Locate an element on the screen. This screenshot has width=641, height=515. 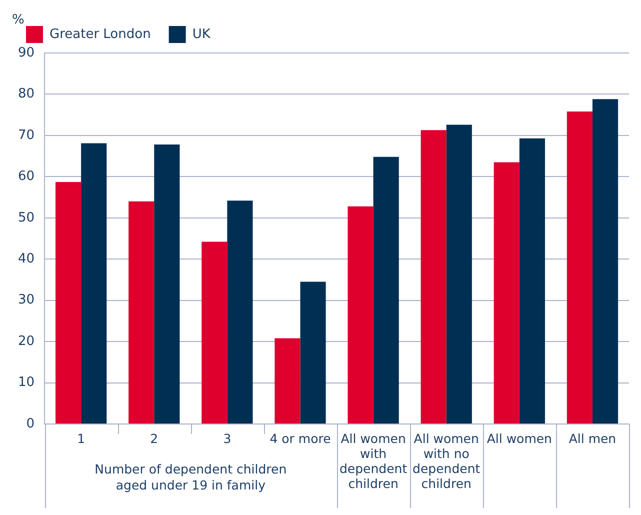
x-tick-label: All women with no dependent children is located at coordinates (446, 460).